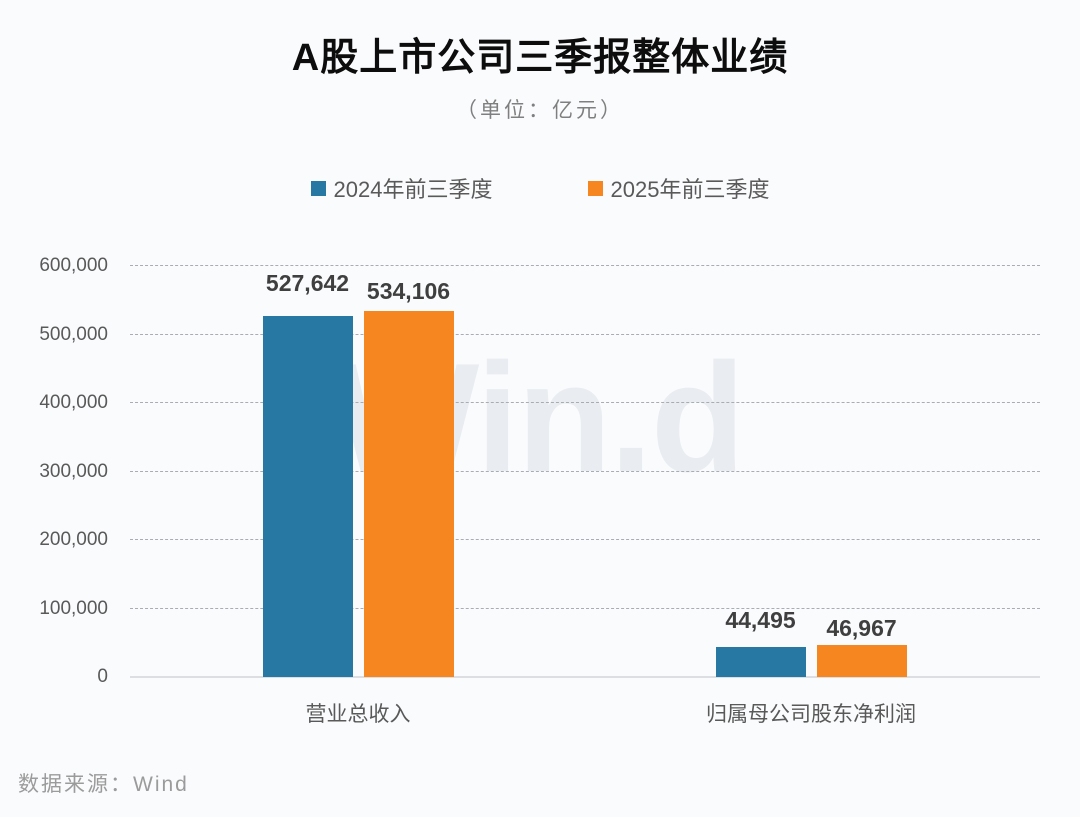  I want to click on bar-series1-group2, so click(760, 662).